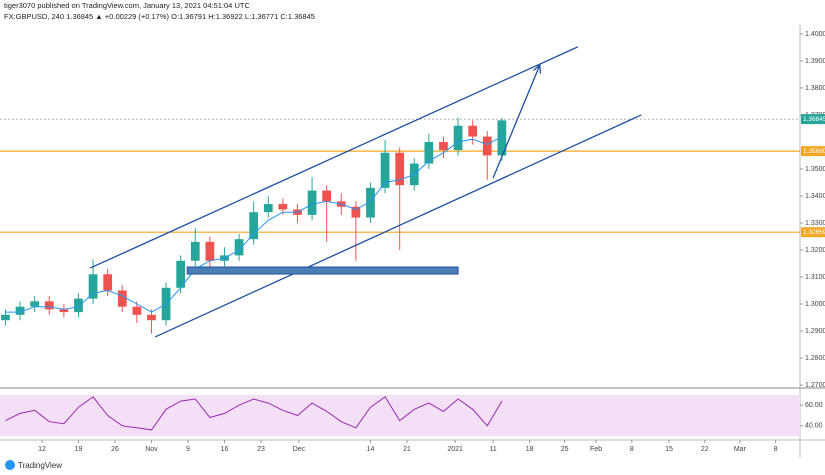  I want to click on x-tick-label: 2021, so click(455, 449).